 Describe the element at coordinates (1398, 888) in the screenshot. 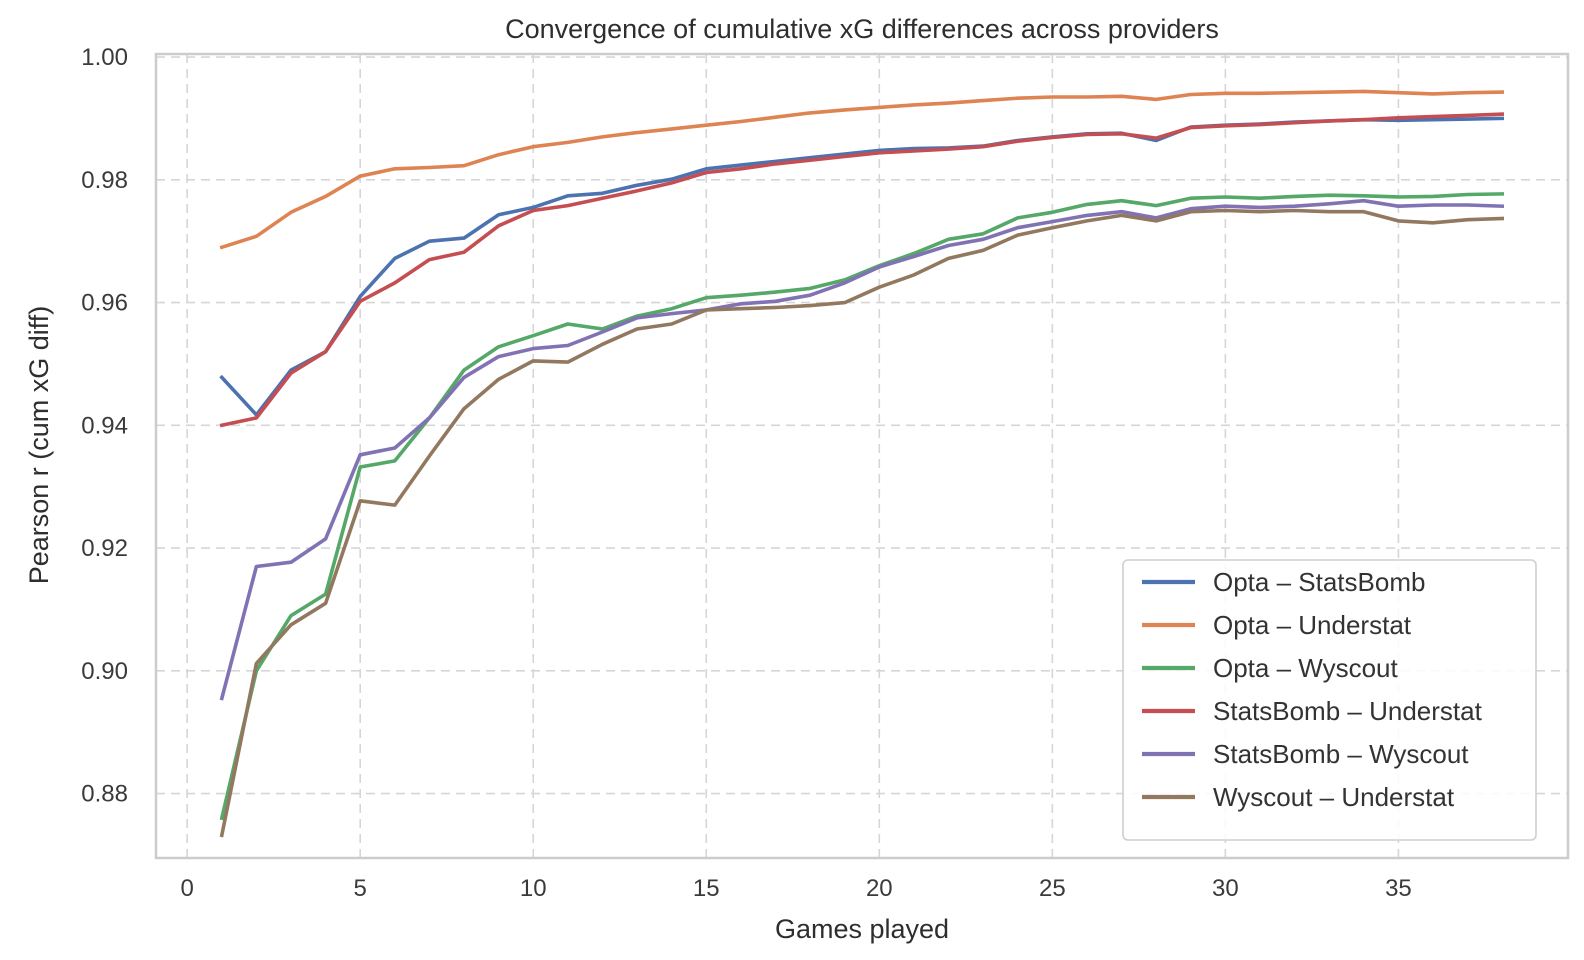

I see `x-tick-label: 35` at that location.